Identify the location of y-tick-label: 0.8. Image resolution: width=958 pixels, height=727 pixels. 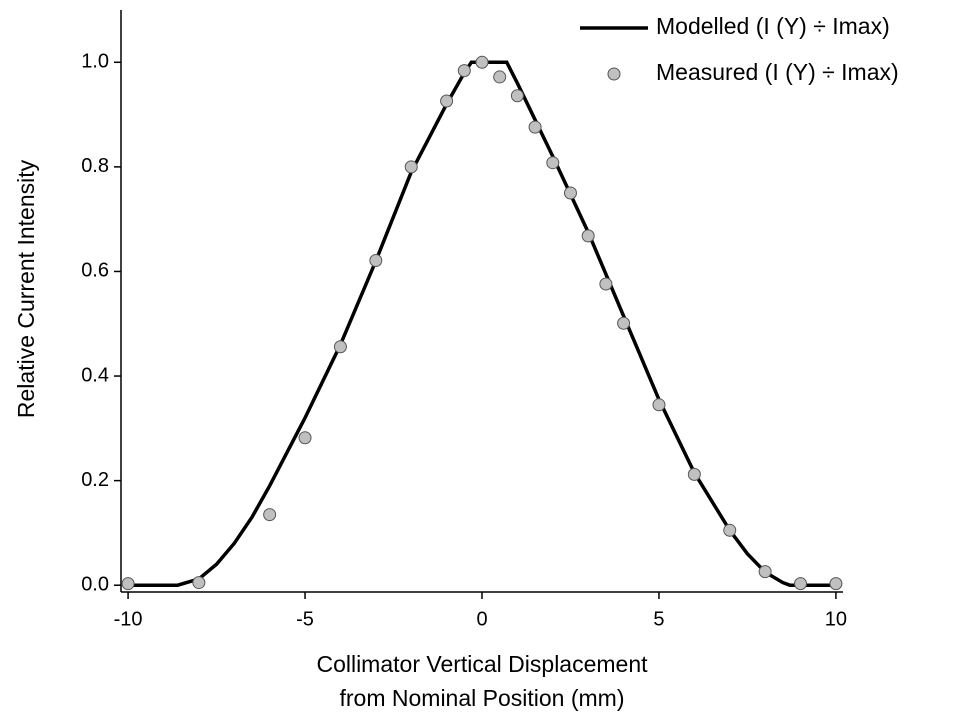
(95, 166).